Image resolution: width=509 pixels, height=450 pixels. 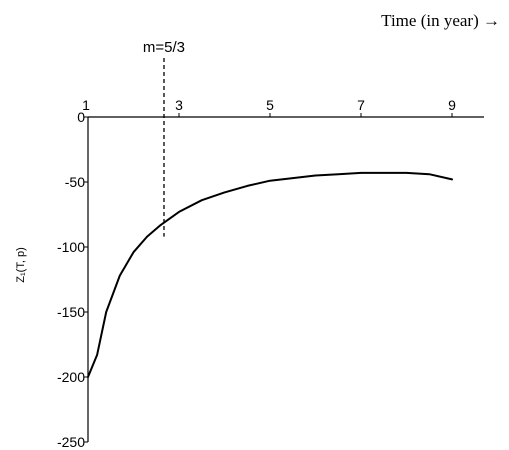 I want to click on annotation-layer: m=5/3, so click(x=164, y=138).